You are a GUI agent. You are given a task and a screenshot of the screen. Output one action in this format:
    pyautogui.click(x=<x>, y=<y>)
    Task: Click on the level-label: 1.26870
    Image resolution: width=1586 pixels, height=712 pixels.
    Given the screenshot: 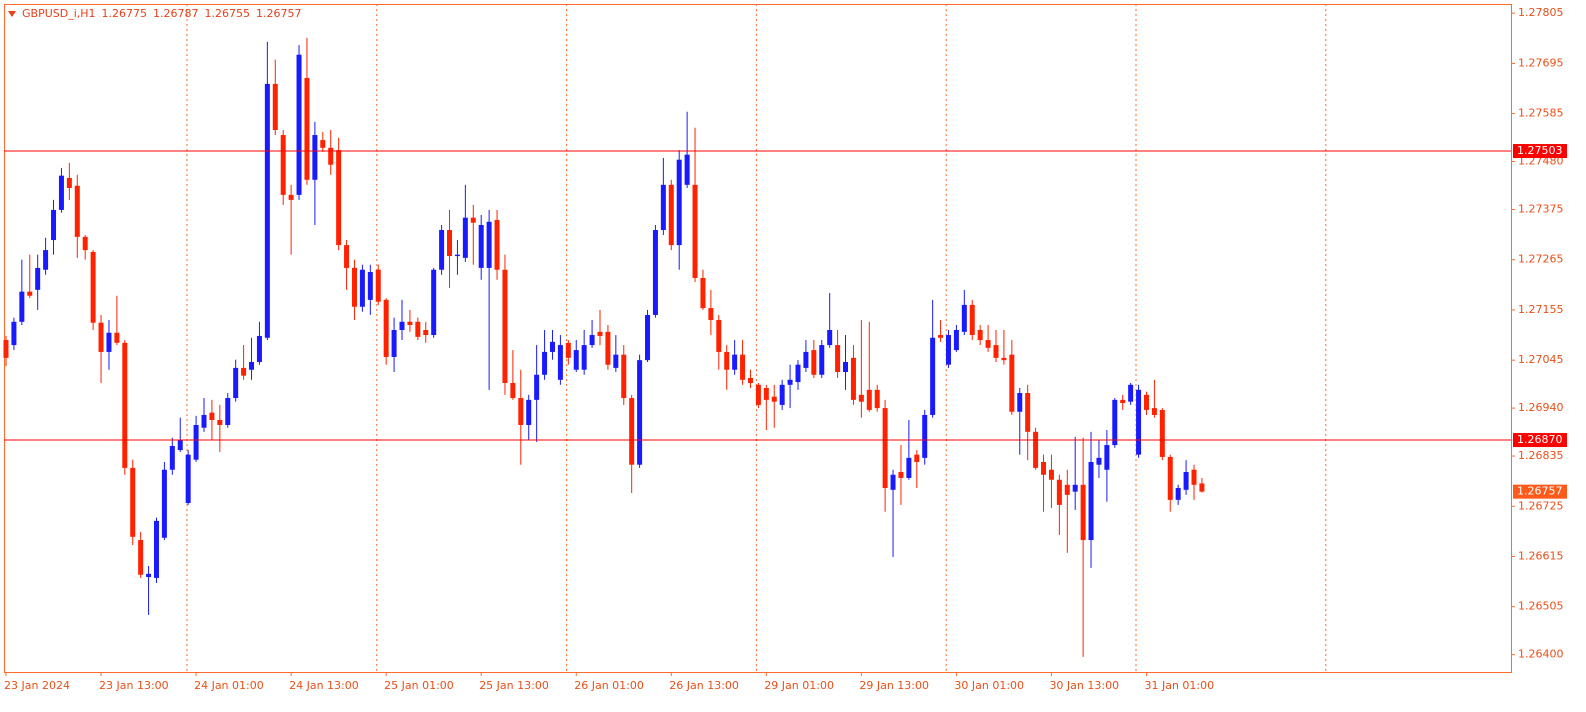 What is the action you would take?
    pyautogui.click(x=1540, y=439)
    